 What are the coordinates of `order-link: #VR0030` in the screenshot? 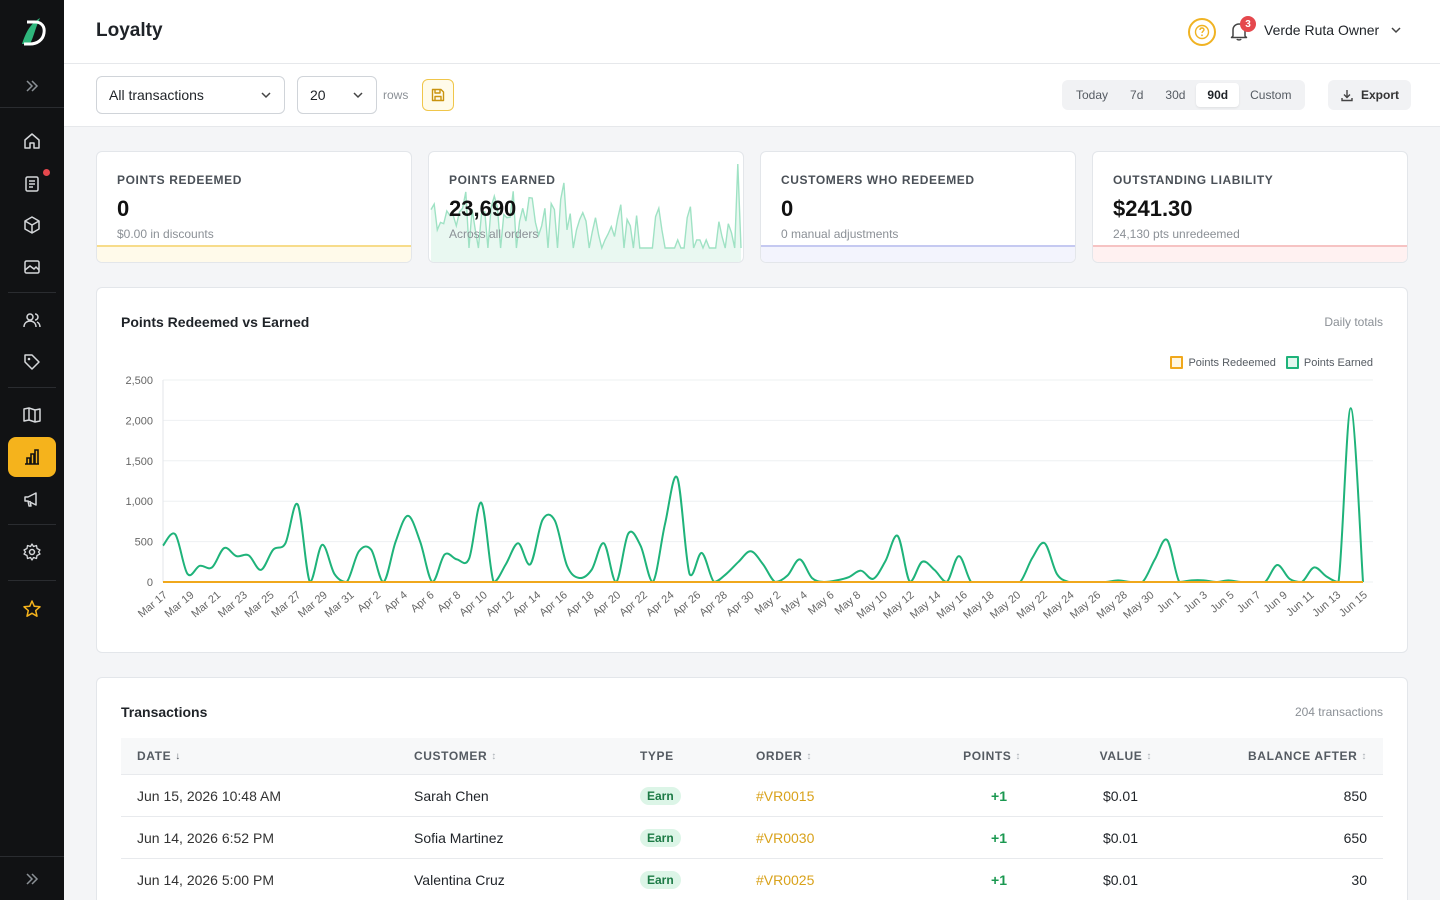 It's located at (785, 837).